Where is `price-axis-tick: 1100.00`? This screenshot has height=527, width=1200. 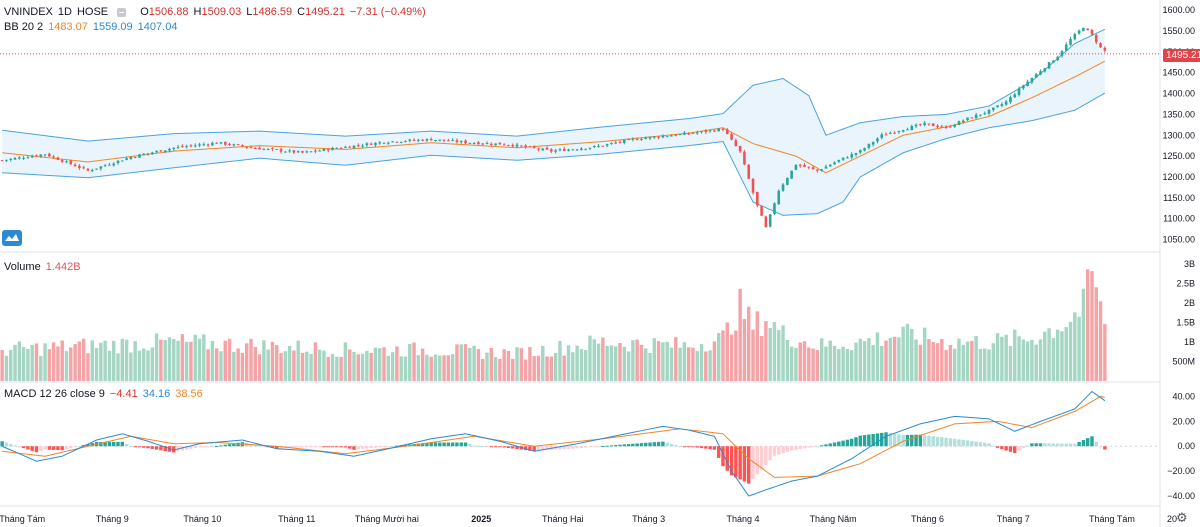 price-axis-tick: 1100.00 is located at coordinates (1179, 219).